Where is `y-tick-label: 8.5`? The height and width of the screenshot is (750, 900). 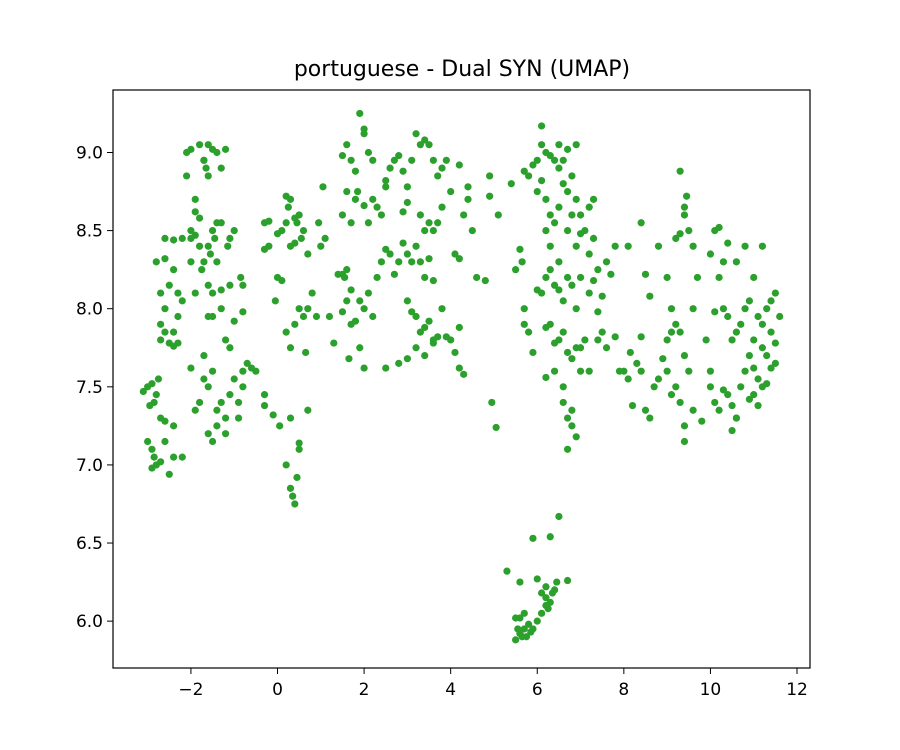
y-tick-label: 8.5 is located at coordinates (89, 232).